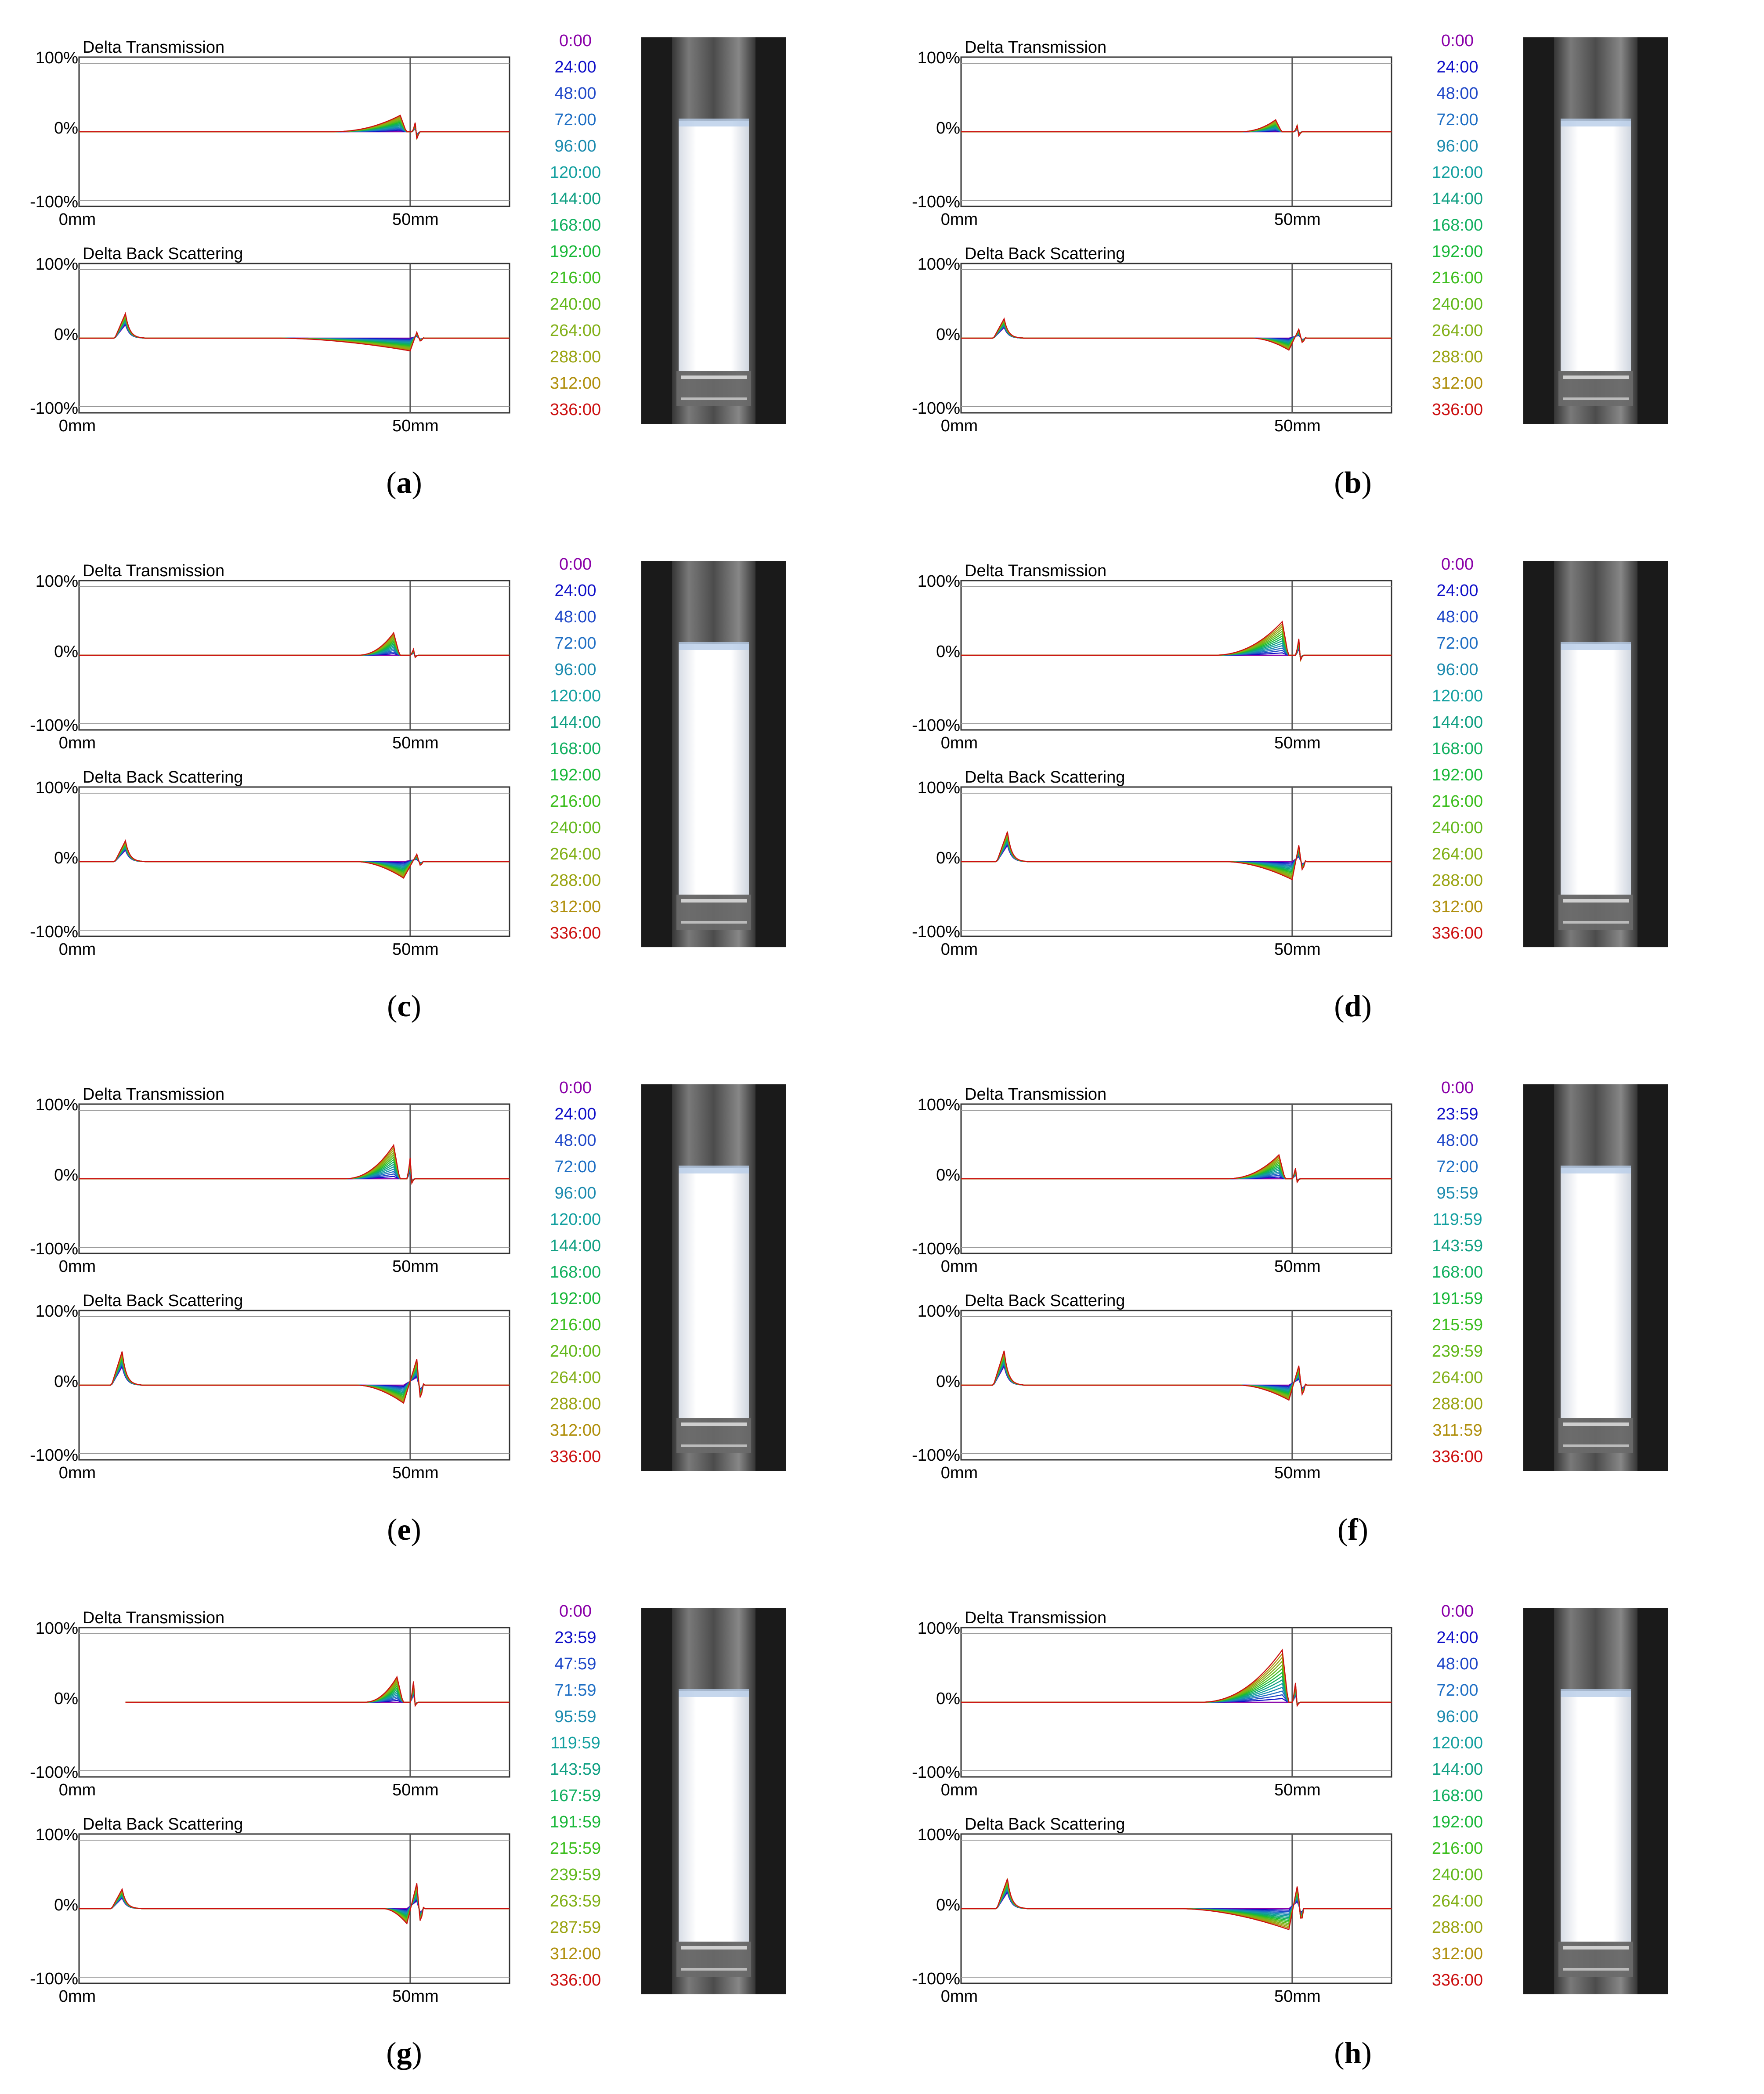  What do you see at coordinates (1457, 1167) in the screenshot?
I see `legend-entry: 72:00` at bounding box center [1457, 1167].